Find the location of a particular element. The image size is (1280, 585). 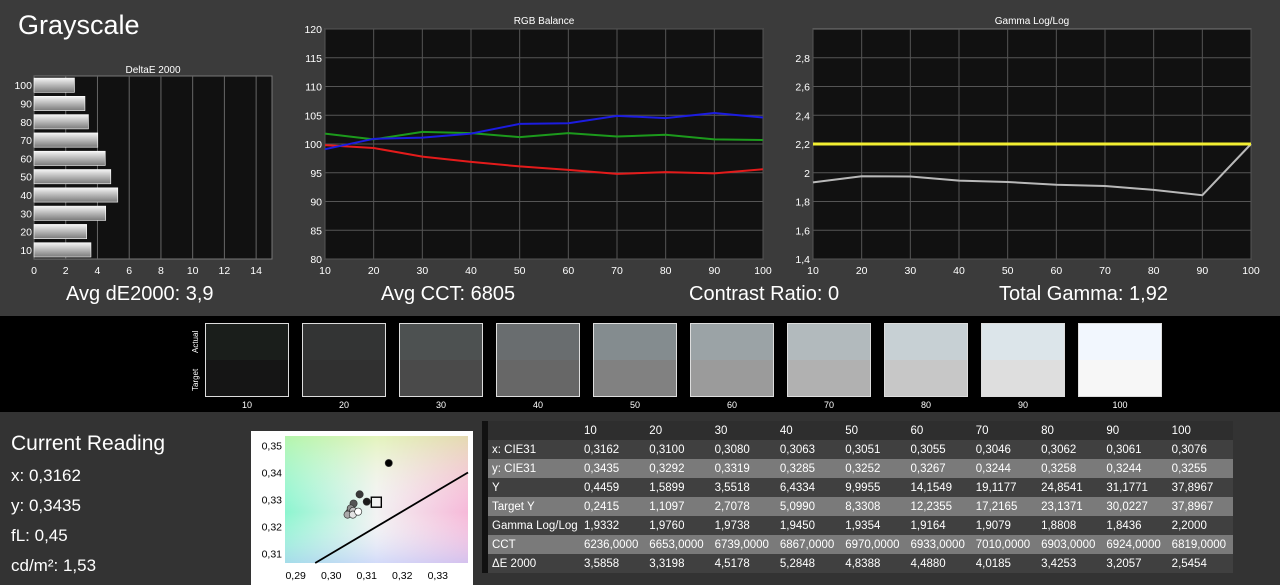

table-row-label: x: CIE31 is located at coordinates (534, 449).